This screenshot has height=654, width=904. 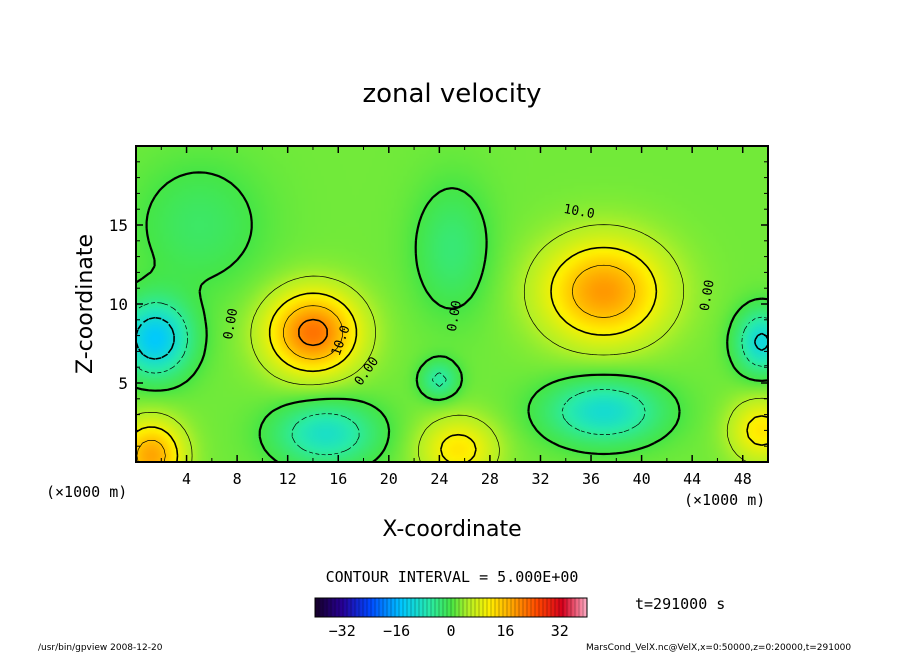 What do you see at coordinates (540, 479) in the screenshot?
I see `x-tick-label: 32` at bounding box center [540, 479].